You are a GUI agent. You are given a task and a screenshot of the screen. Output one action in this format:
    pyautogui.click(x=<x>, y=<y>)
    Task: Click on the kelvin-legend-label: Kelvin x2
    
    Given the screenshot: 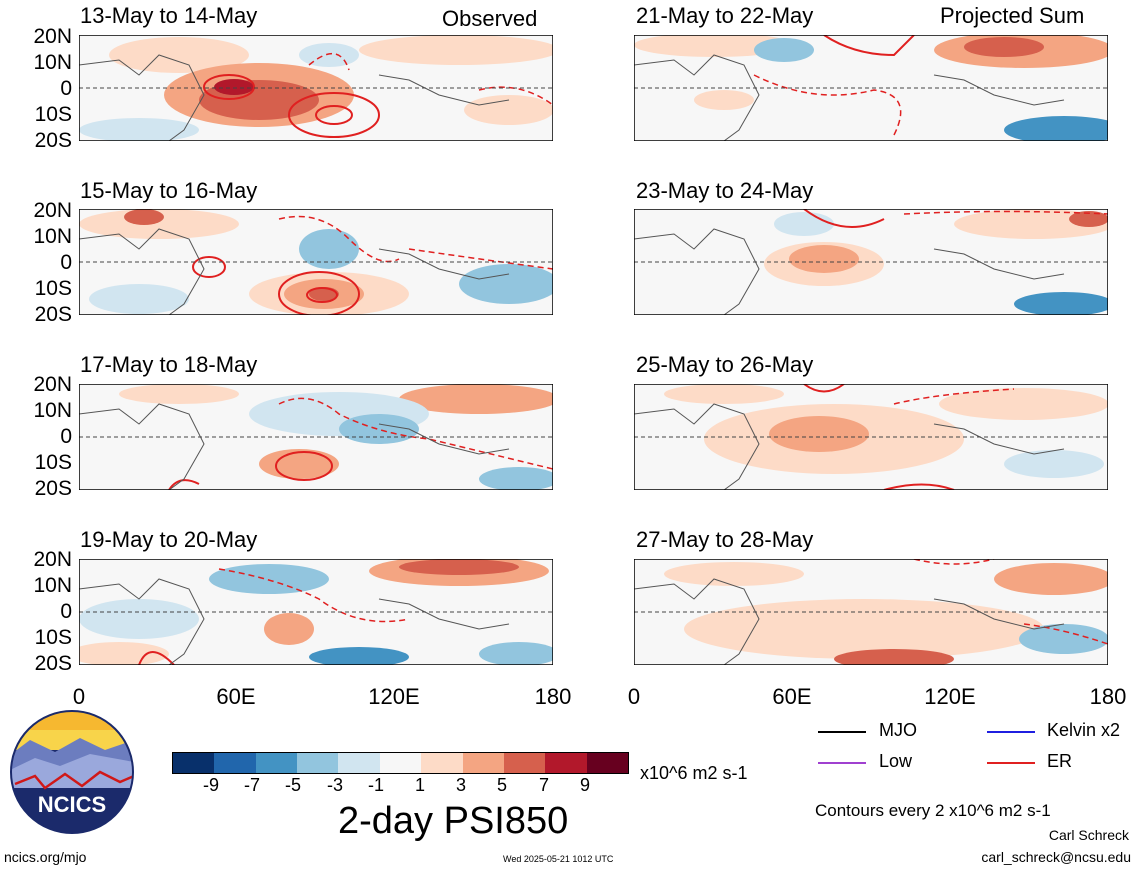 What is the action you would take?
    pyautogui.click(x=1084, y=730)
    